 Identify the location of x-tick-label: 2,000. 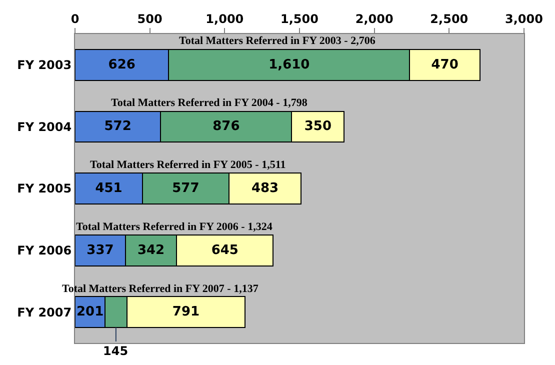
(374, 19).